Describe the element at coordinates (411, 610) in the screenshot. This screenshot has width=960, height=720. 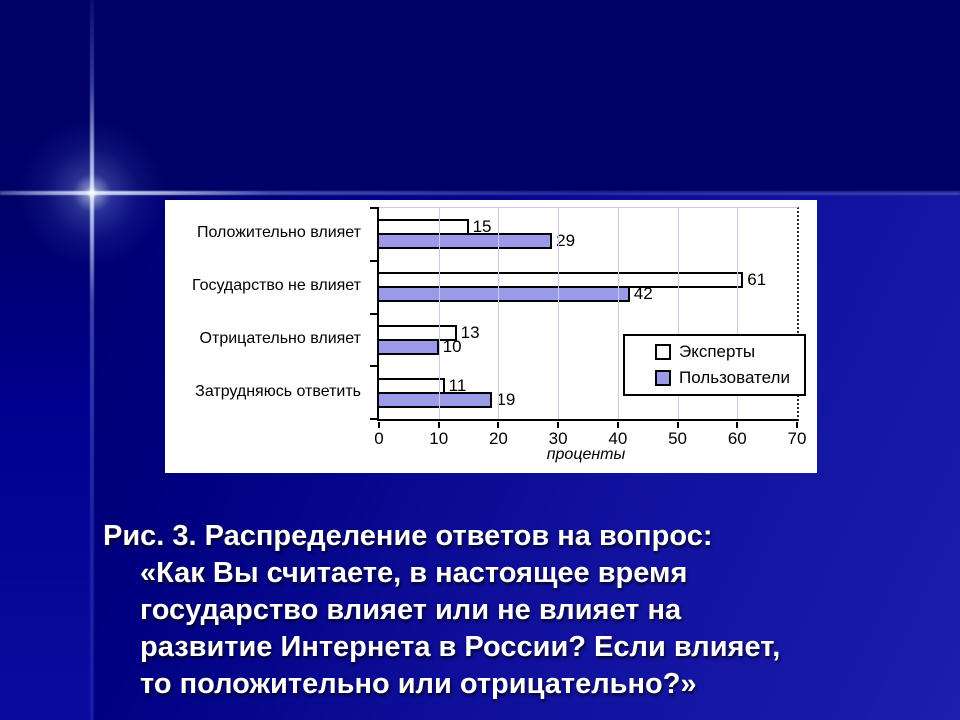
I see `caption-line: государство влияет или не влияет на` at that location.